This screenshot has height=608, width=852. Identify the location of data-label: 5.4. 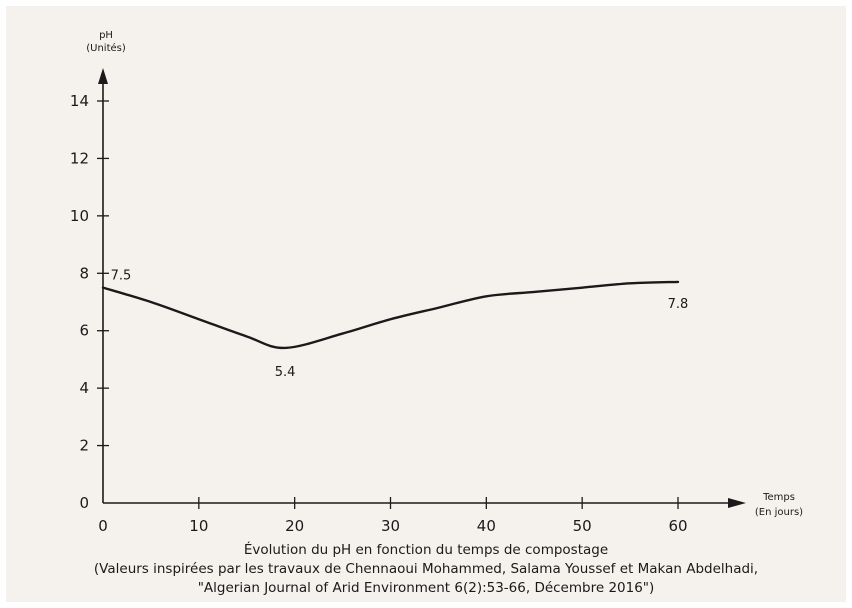
(285, 372).